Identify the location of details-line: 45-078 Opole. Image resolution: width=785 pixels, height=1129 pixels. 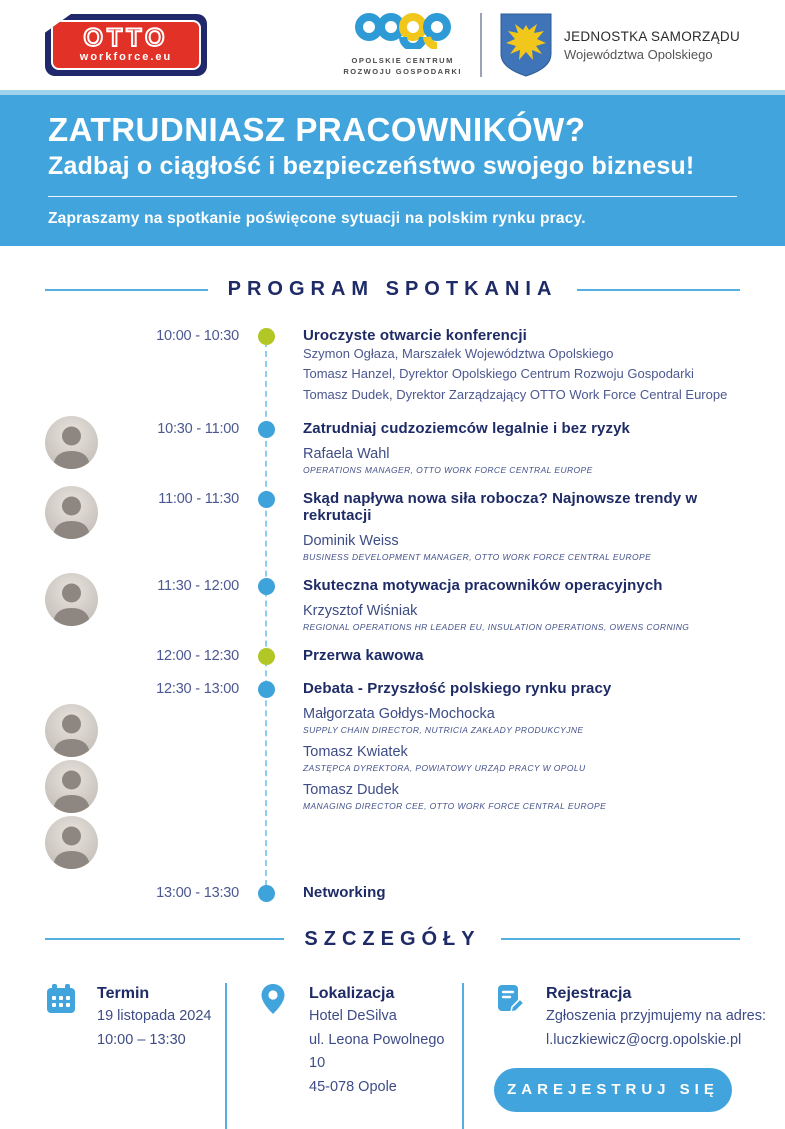
(353, 1087).